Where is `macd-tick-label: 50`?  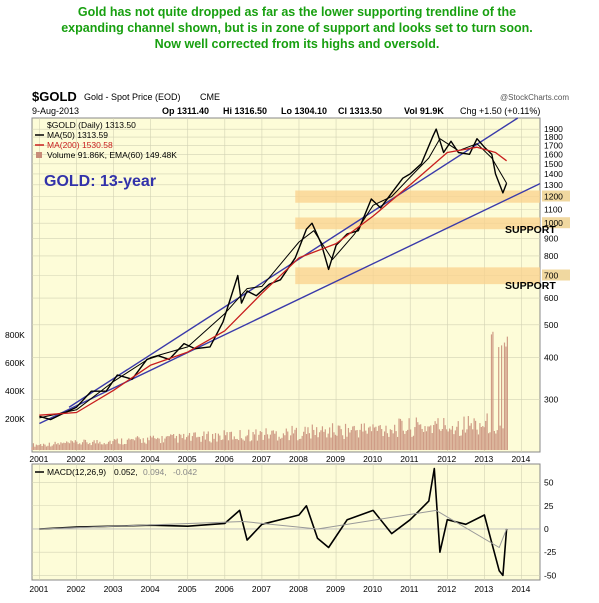
macd-tick-label: 50 is located at coordinates (549, 483).